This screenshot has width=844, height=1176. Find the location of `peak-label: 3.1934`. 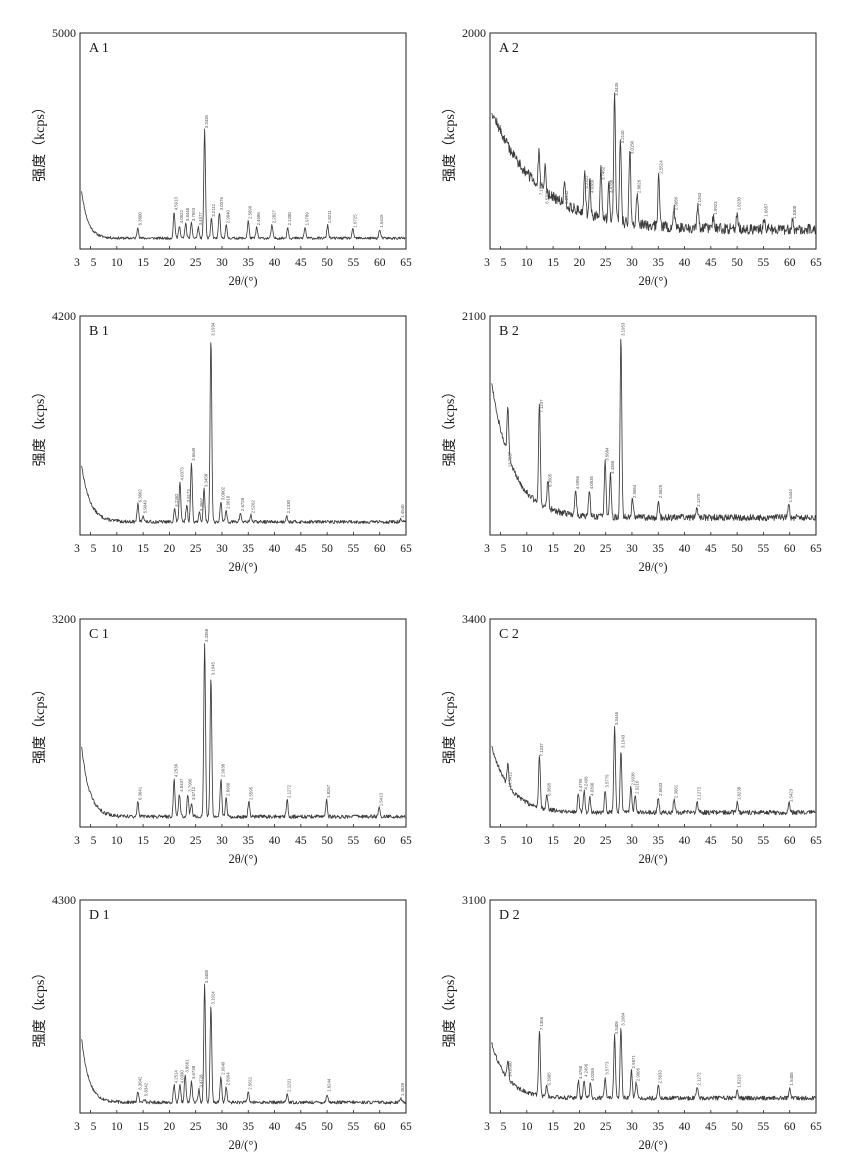

peak-label: 3.1934 is located at coordinates (212, 329).